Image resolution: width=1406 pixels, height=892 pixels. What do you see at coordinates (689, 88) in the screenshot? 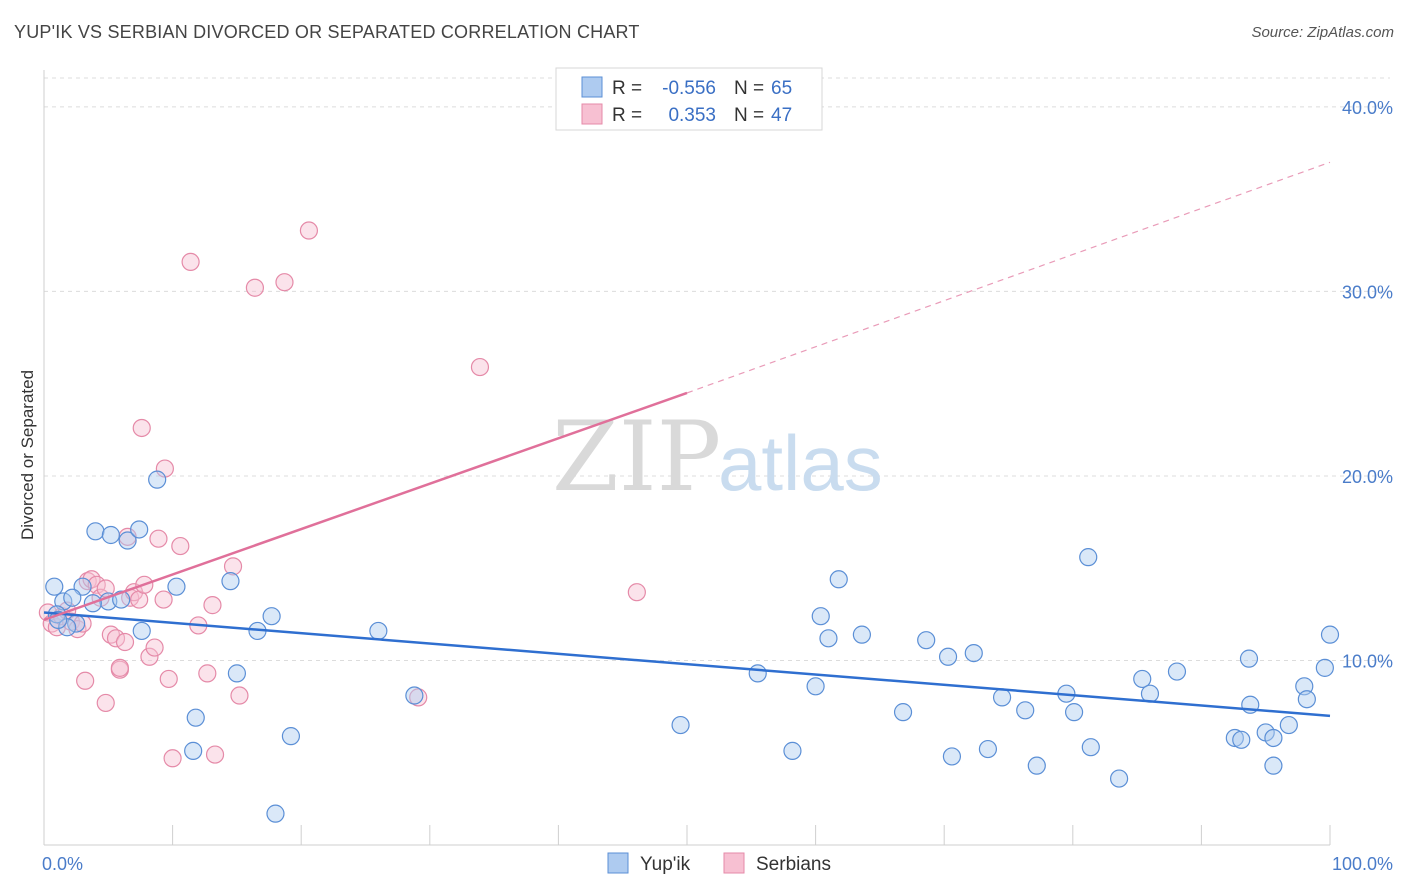
I see `legend-r-value-yupik: -0.556` at bounding box center [689, 88].